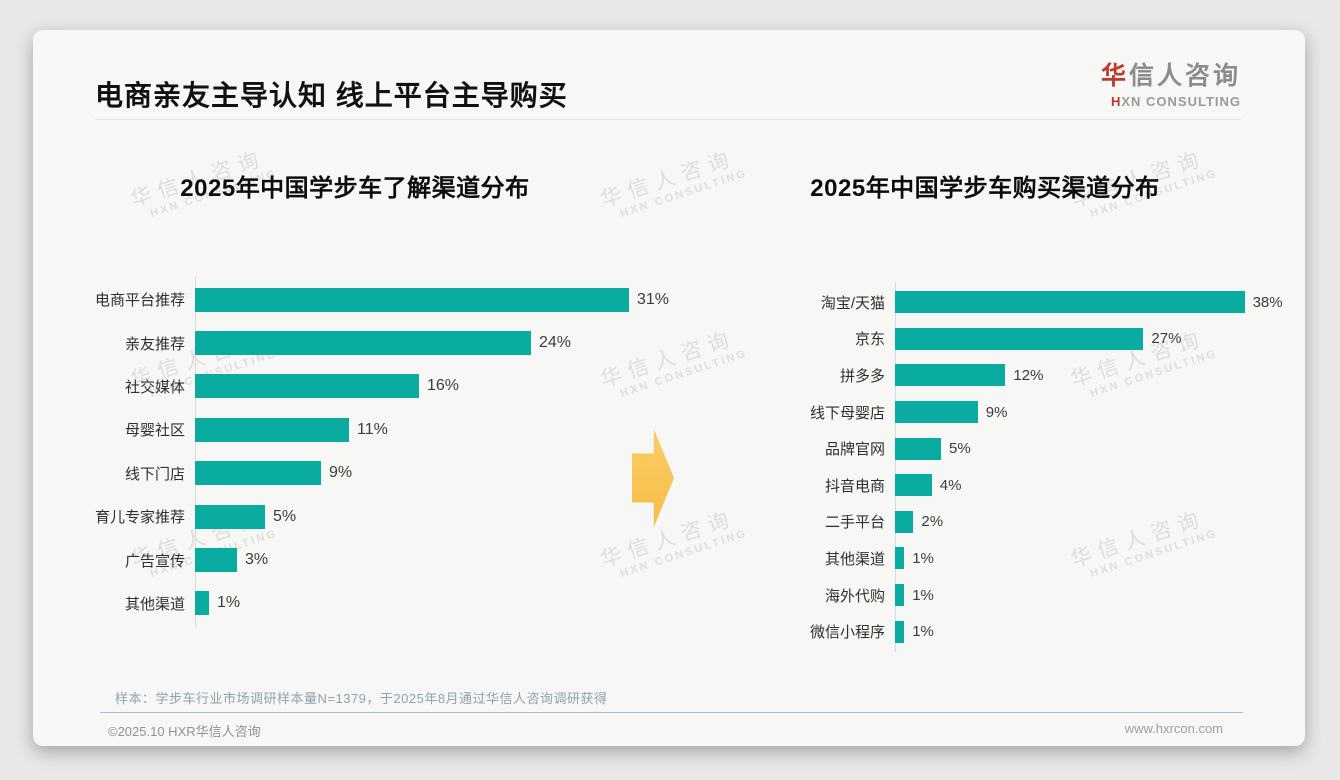 This screenshot has width=1340, height=780. I want to click on bar-track: 9%, so click(464, 473).